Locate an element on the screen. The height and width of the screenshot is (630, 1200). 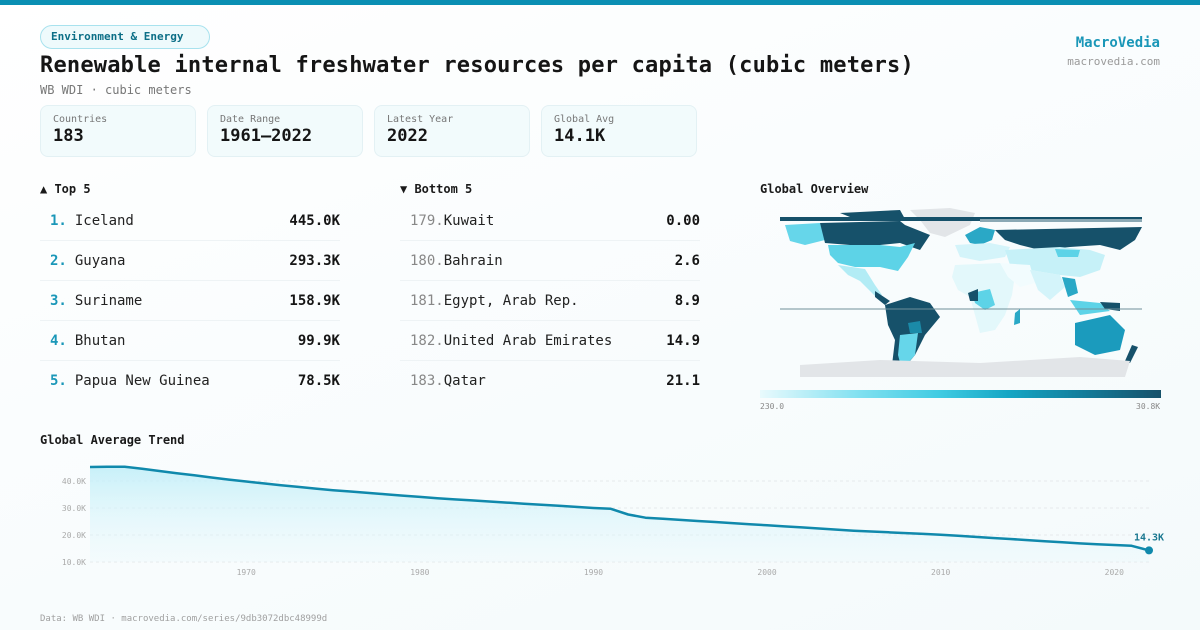
list-item: 2. Guyana 293.3K is located at coordinates (190, 261).